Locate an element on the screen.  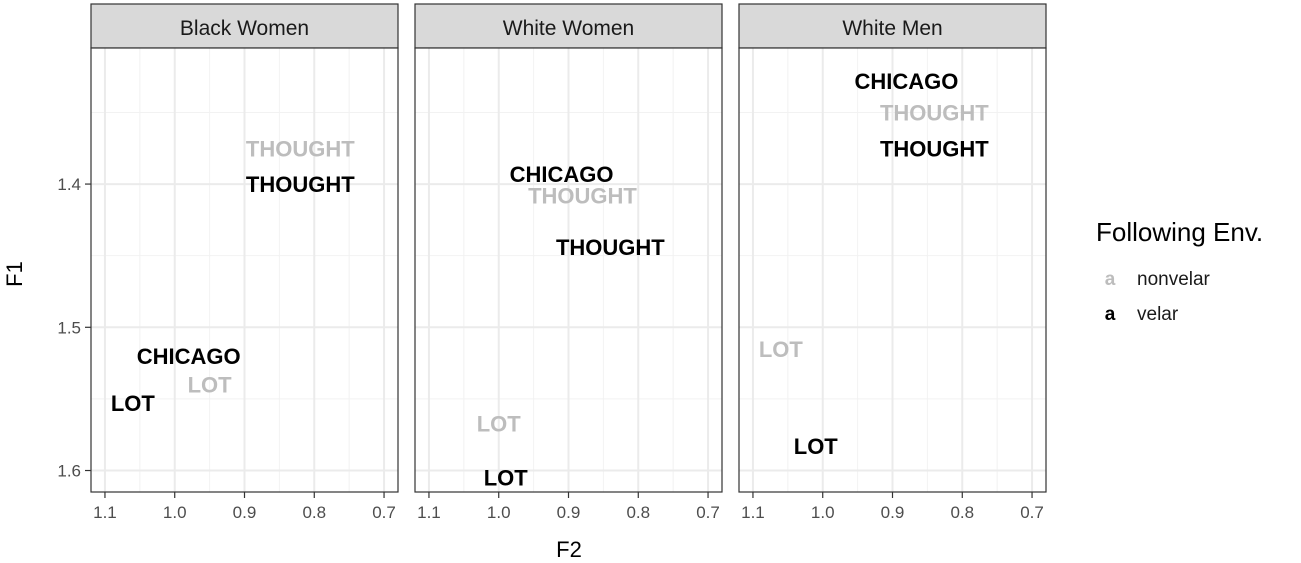
panel-2-strip is located at coordinates (892, 26).